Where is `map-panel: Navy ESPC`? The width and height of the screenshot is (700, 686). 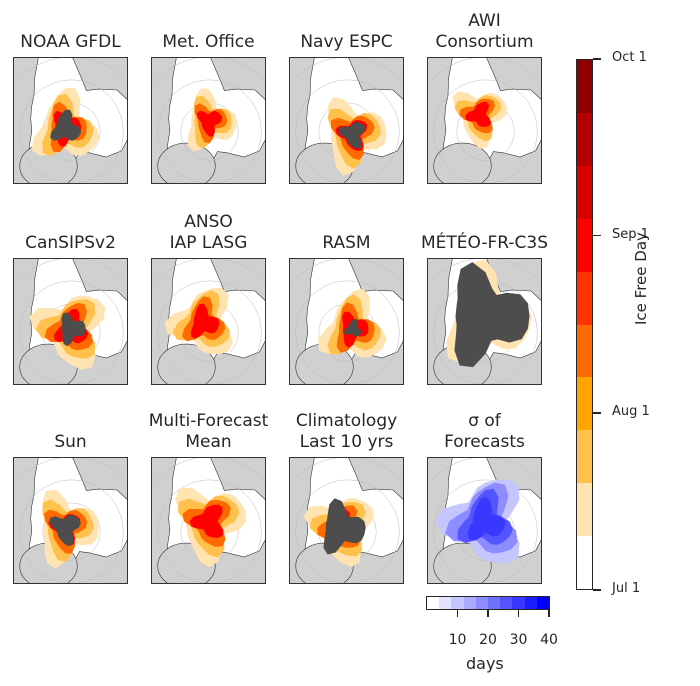
map-panel: Navy ESPC is located at coordinates (346, 108).